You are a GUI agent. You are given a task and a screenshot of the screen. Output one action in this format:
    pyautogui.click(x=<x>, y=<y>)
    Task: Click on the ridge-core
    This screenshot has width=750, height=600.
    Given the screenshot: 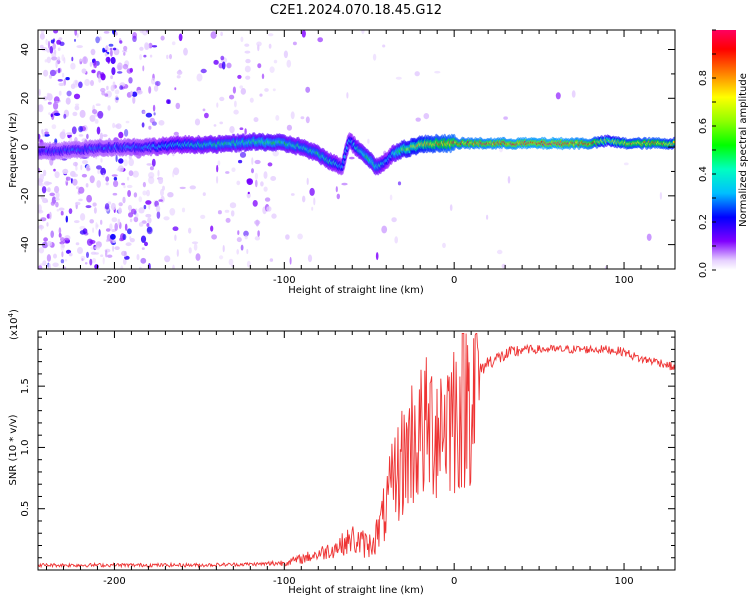 What is the action you would take?
    pyautogui.click(x=673, y=142)
    